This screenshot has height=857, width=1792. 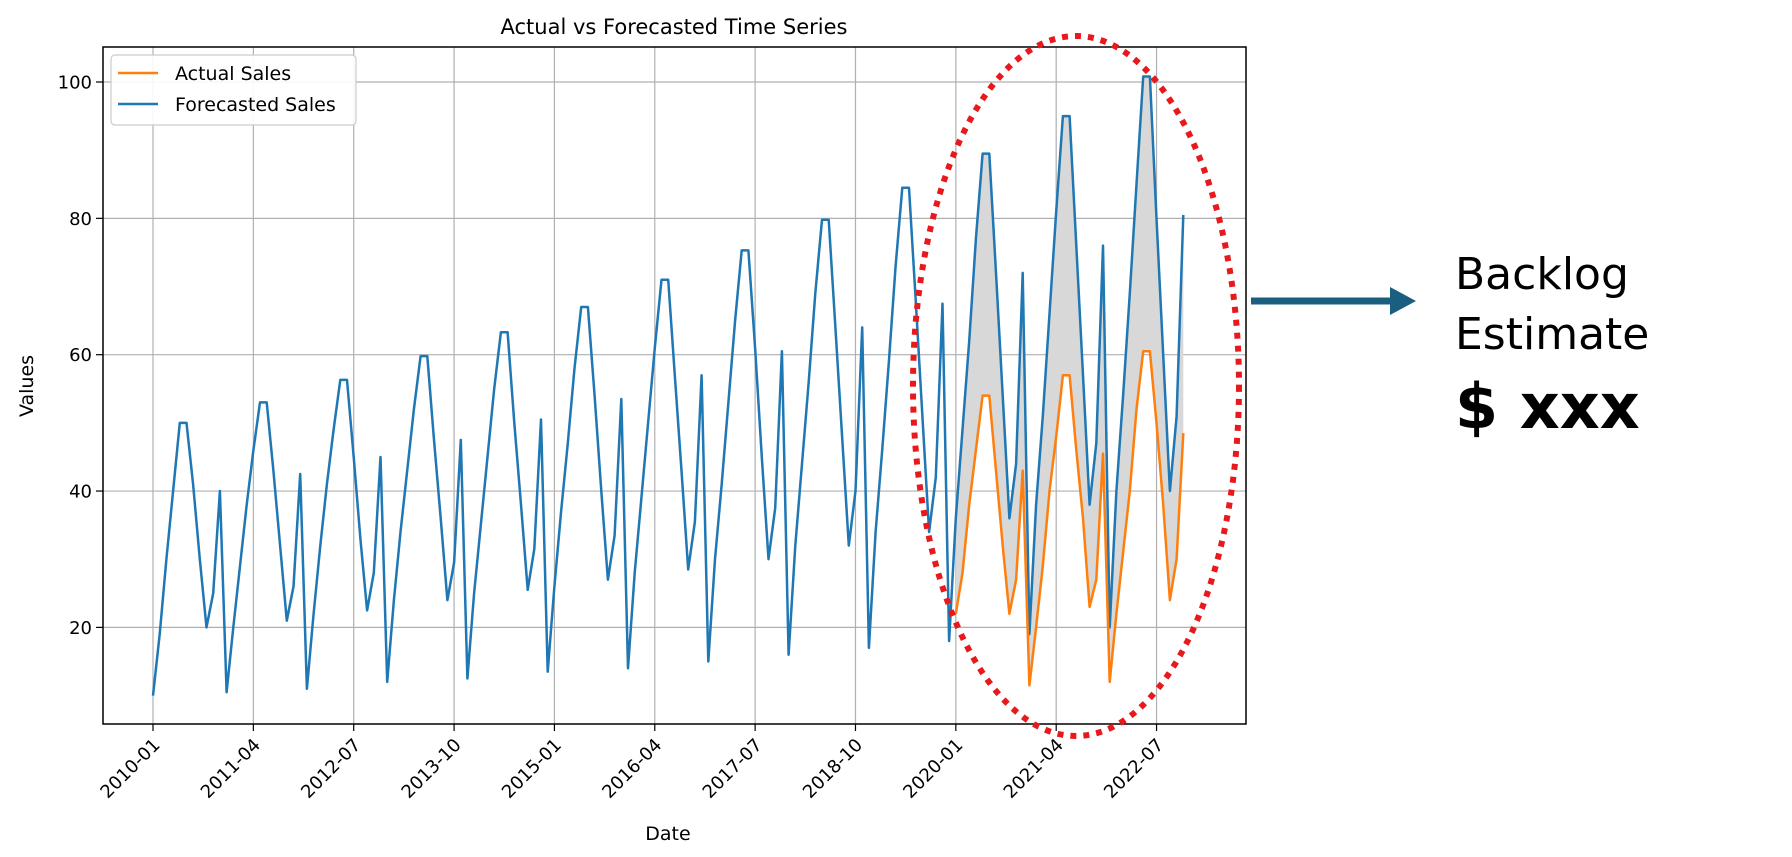 What do you see at coordinates (80, 219) in the screenshot?
I see `y-tick-label: 80` at bounding box center [80, 219].